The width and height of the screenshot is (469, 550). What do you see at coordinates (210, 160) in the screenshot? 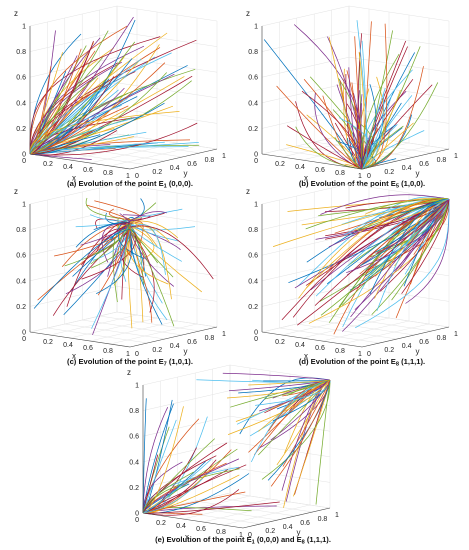
I see `panel-a-y-tick: 0.8` at bounding box center [210, 160].